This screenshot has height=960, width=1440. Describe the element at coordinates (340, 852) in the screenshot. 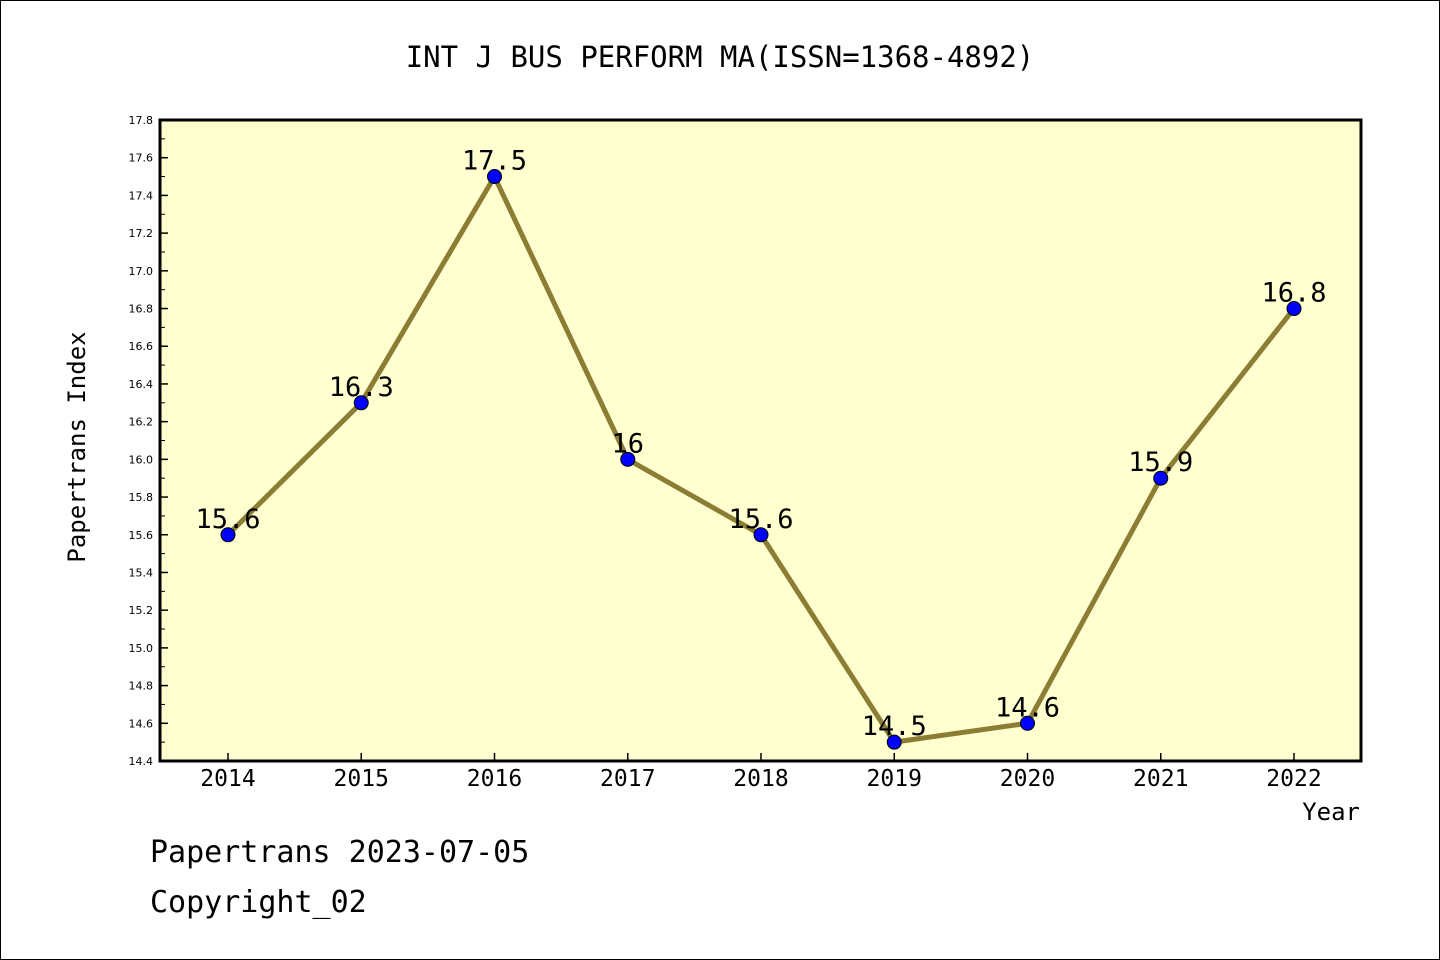

I see `footer-date: Papertrans 2023-07-05` at that location.